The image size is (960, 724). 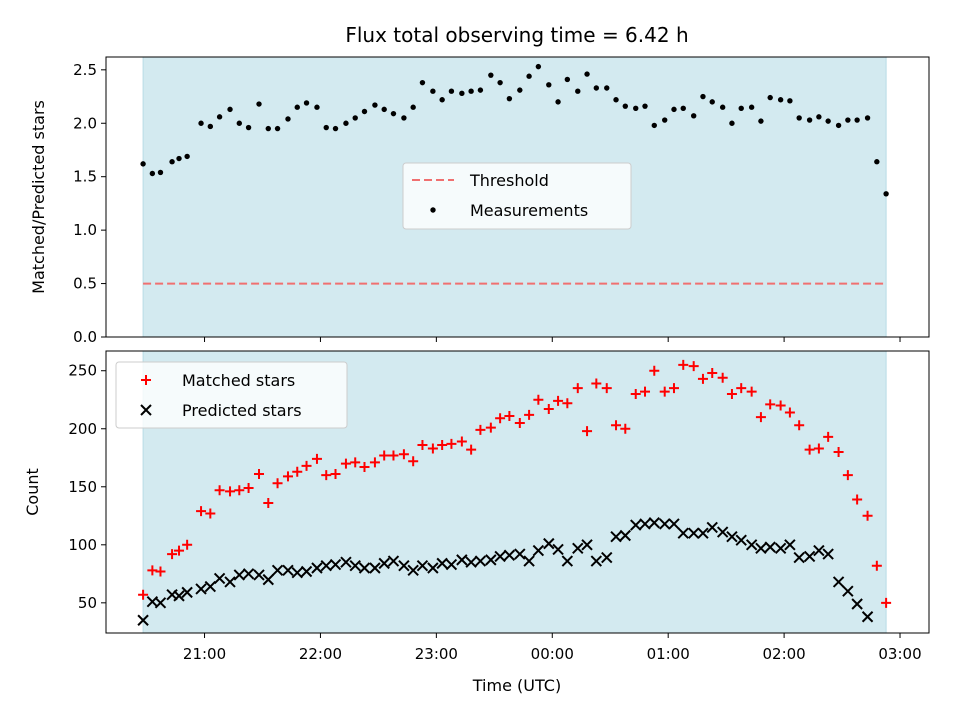 What do you see at coordinates (516, 685) in the screenshot?
I see `x-axis-label: Time (UTC)` at bounding box center [516, 685].